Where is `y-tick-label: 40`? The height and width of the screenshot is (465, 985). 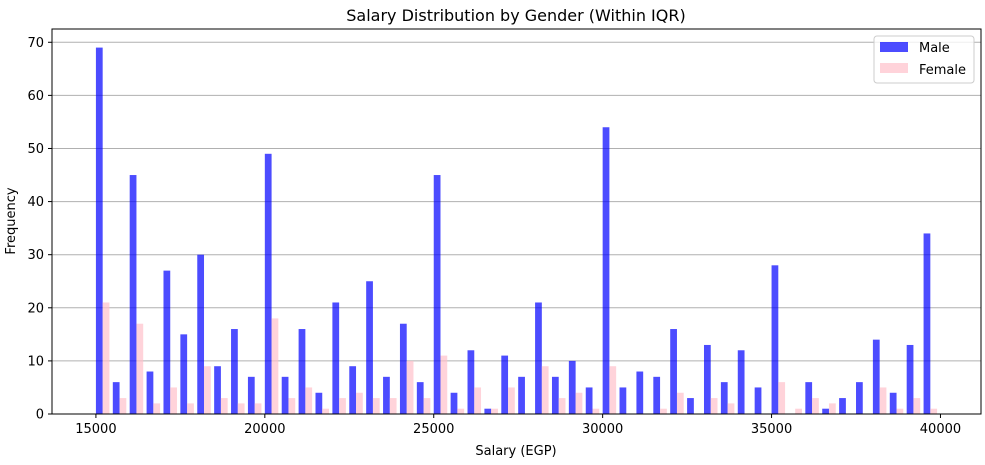 y-tick-label: 40 is located at coordinates (35, 202).